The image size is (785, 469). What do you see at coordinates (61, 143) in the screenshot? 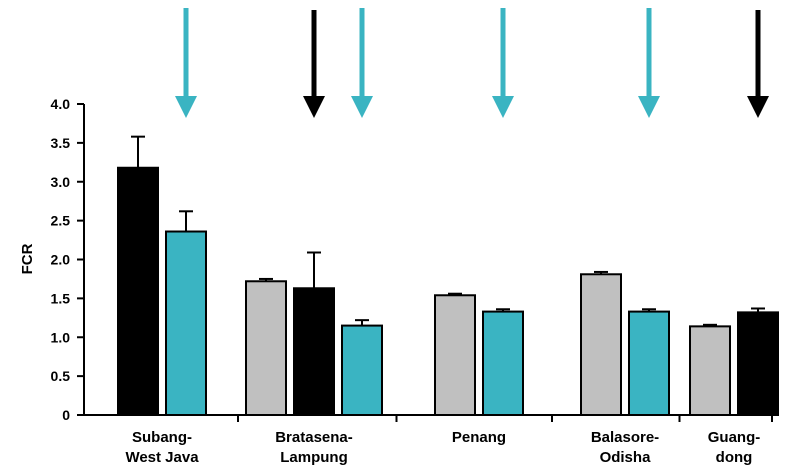
I see `y-tick-label: 3.5` at bounding box center [61, 143].